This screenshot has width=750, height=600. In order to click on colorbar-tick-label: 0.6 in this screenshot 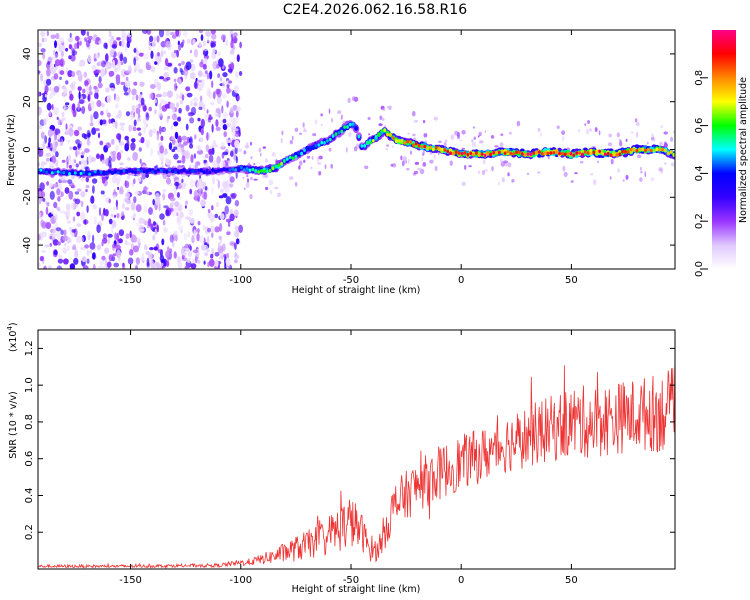, I will do `click(699, 126)`.